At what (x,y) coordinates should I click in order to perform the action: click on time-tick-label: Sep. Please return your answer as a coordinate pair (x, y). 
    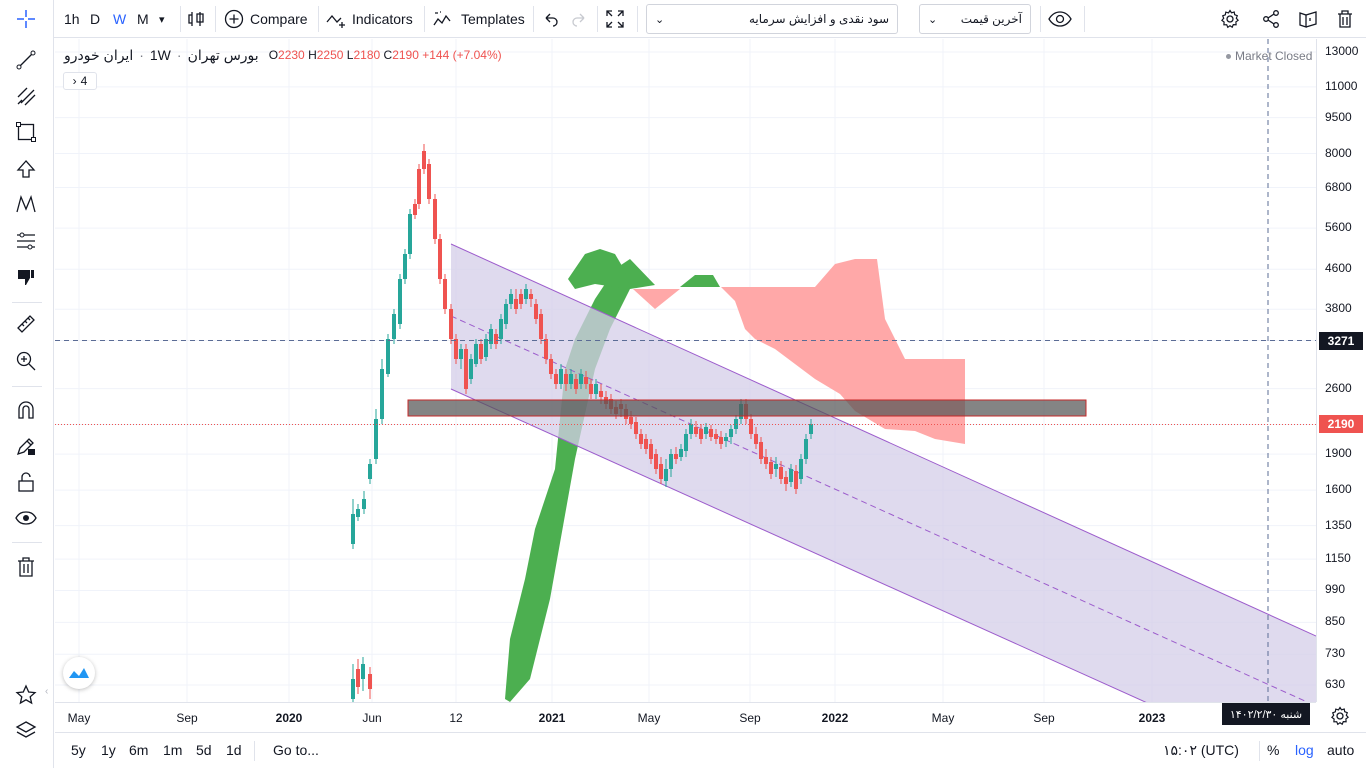
    Looking at the image, I should click on (750, 718).